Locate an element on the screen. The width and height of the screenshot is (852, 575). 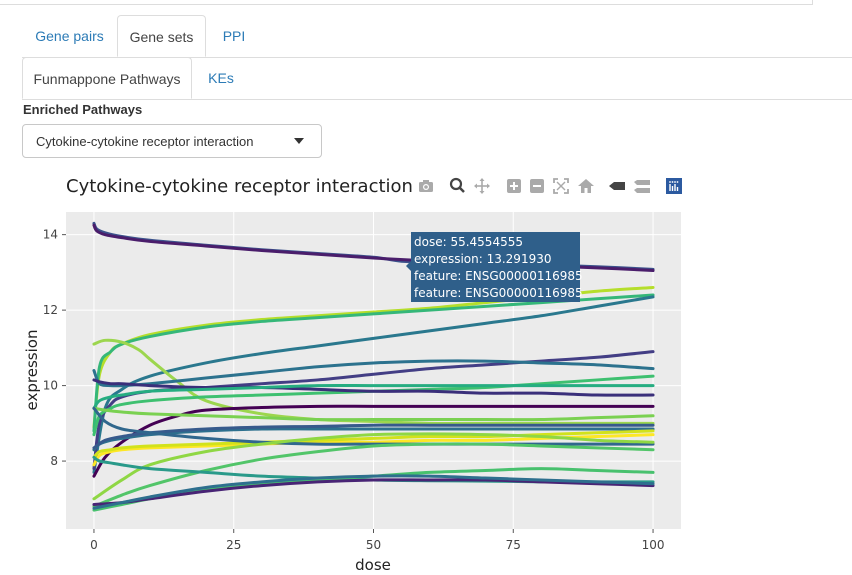
tooltip-box is located at coordinates (495, 267).